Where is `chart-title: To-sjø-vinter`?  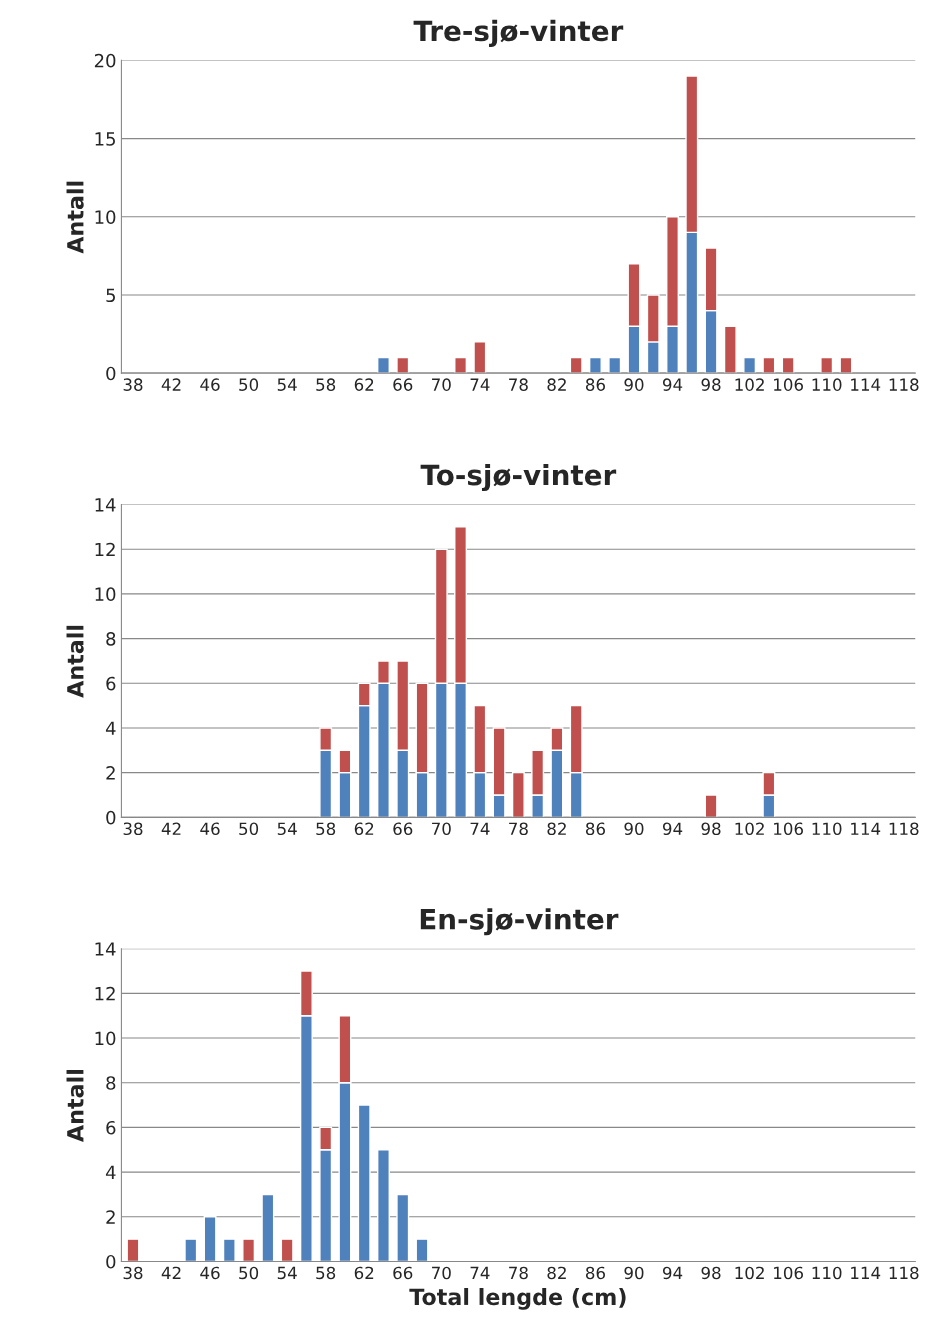 chart-title: To-sjø-vinter is located at coordinates (518, 477).